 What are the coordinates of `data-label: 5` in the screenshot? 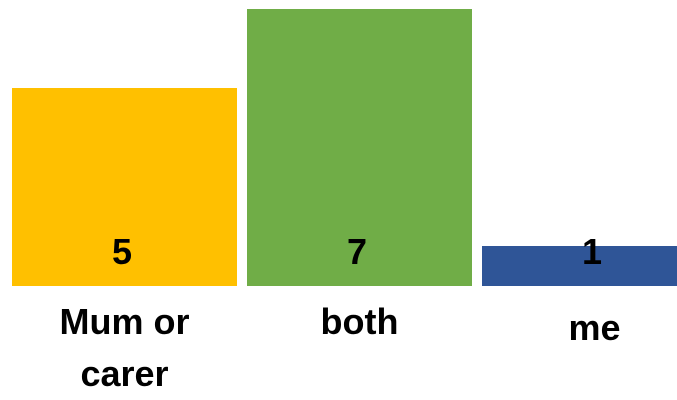 It's located at (122, 251).